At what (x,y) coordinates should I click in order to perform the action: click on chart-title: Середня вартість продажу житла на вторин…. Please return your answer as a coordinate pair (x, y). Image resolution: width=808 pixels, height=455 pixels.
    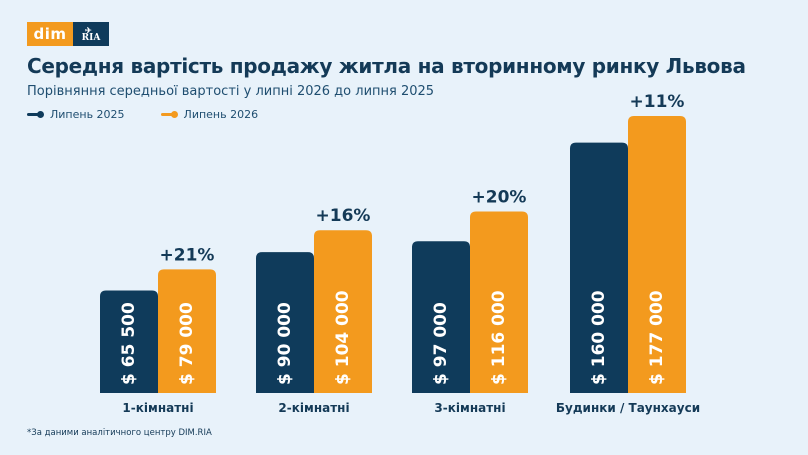
    Looking at the image, I should click on (386, 66).